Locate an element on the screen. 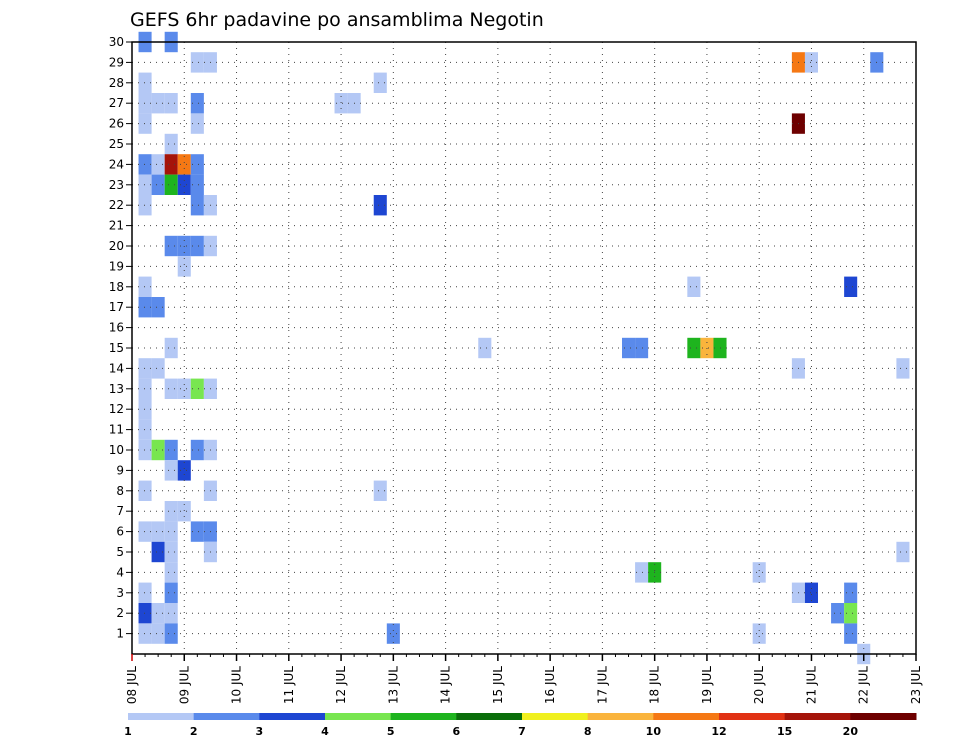 The image size is (960, 742). y-tick-label: 1 is located at coordinates (120, 634).